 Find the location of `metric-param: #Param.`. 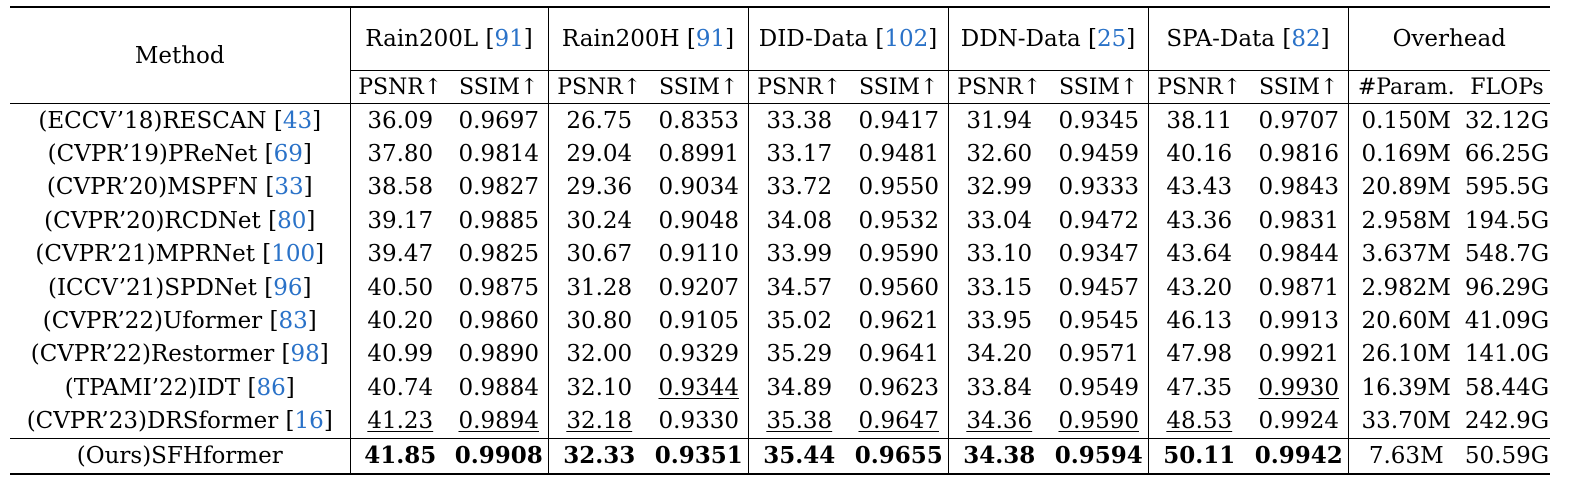

metric-param: #Param. is located at coordinates (1405, 87).